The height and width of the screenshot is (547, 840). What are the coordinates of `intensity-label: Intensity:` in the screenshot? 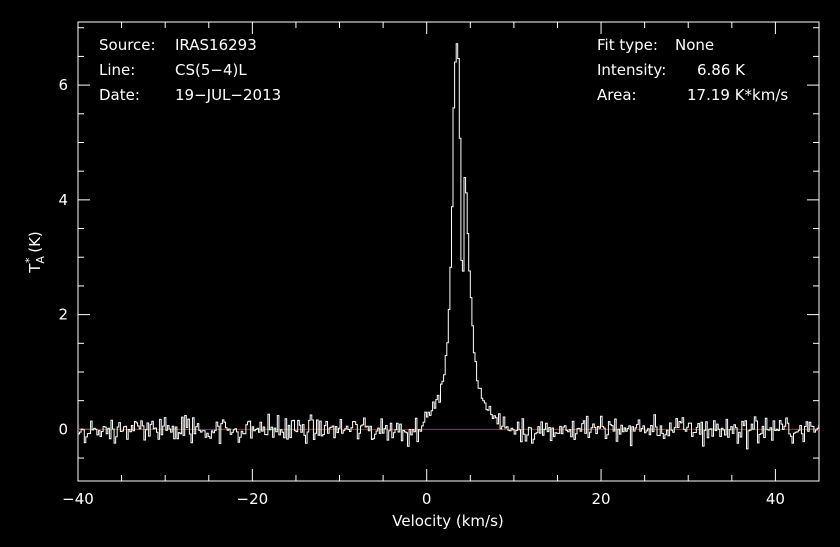 It's located at (632, 70).